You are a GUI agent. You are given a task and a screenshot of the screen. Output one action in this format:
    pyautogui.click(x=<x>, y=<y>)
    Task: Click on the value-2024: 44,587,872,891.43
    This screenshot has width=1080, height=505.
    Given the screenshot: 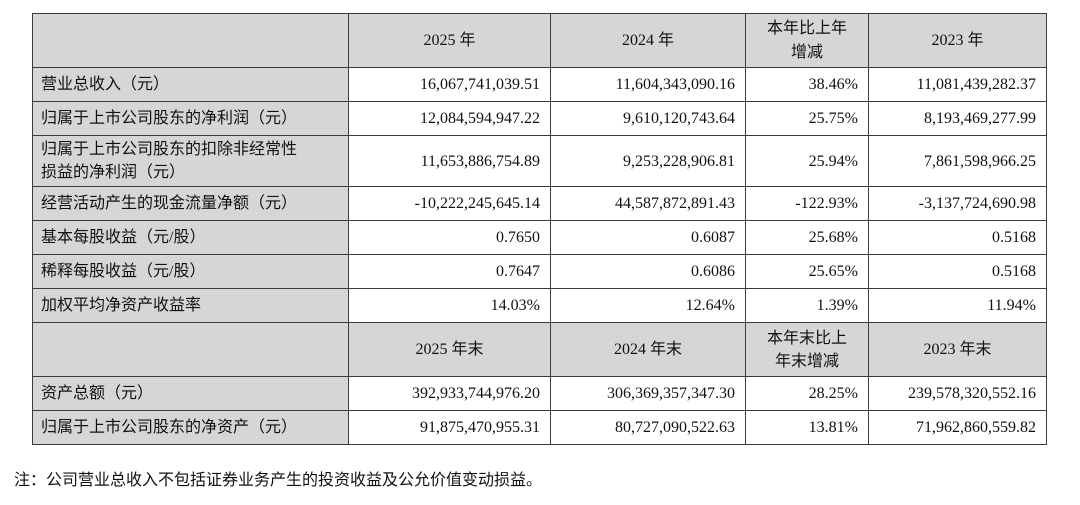 What is the action you would take?
    pyautogui.click(x=648, y=204)
    